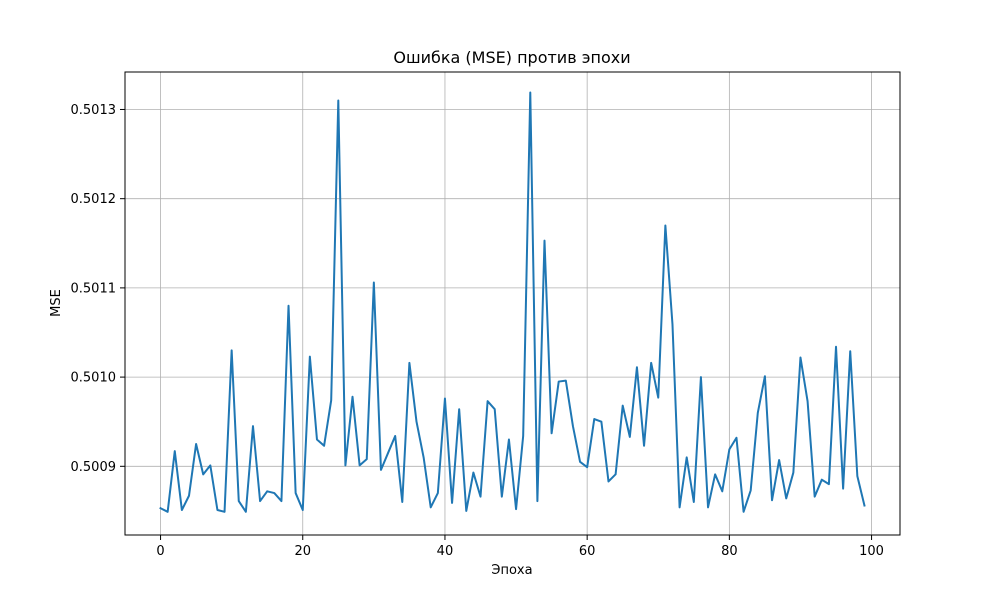 The width and height of the screenshot is (1000, 600). I want to click on y-tick-label: 0.5010, so click(94, 378).